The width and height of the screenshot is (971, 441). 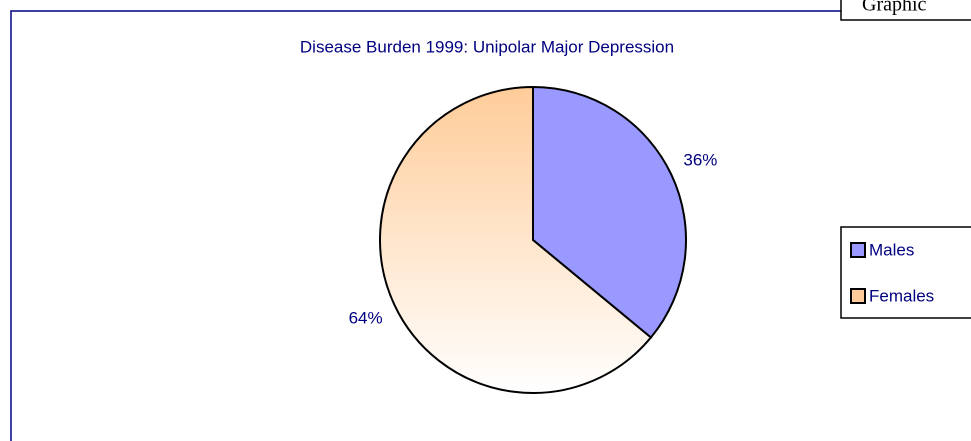 I want to click on pie-slice, so click(x=609, y=212).